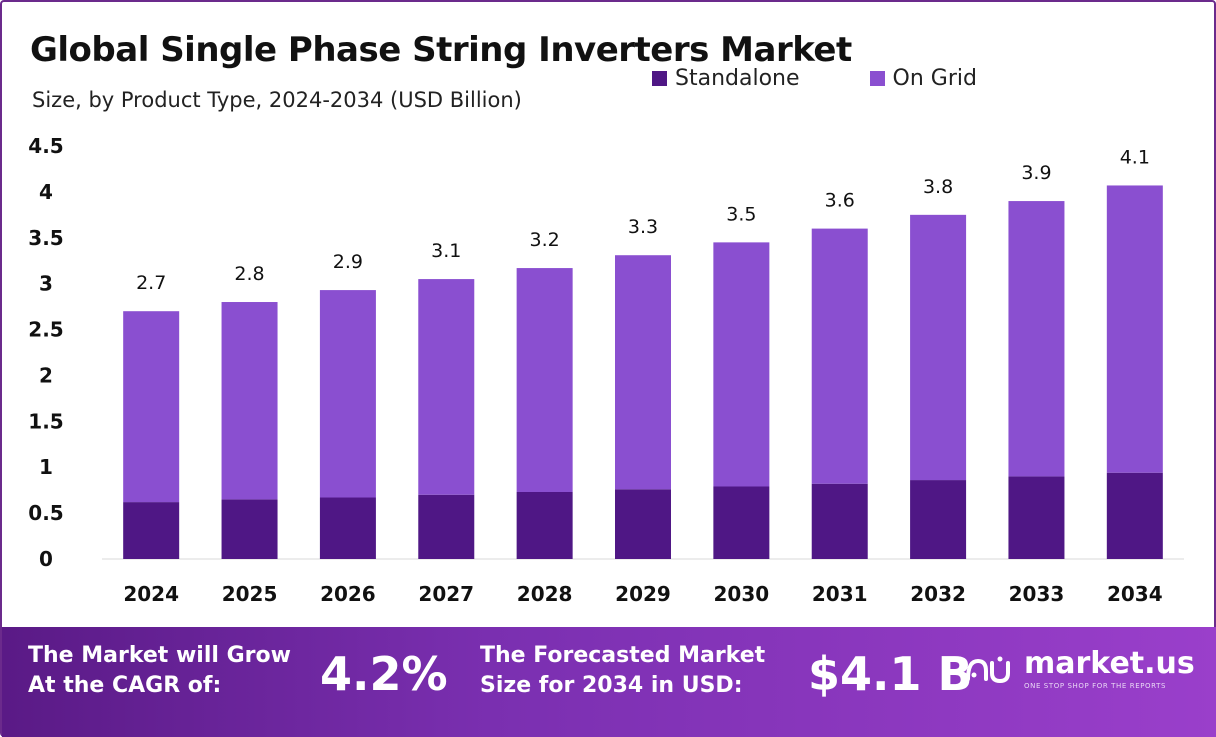 This screenshot has height=737, width=1216. What do you see at coordinates (151, 530) in the screenshot?
I see `bar-standalone-2024` at bounding box center [151, 530].